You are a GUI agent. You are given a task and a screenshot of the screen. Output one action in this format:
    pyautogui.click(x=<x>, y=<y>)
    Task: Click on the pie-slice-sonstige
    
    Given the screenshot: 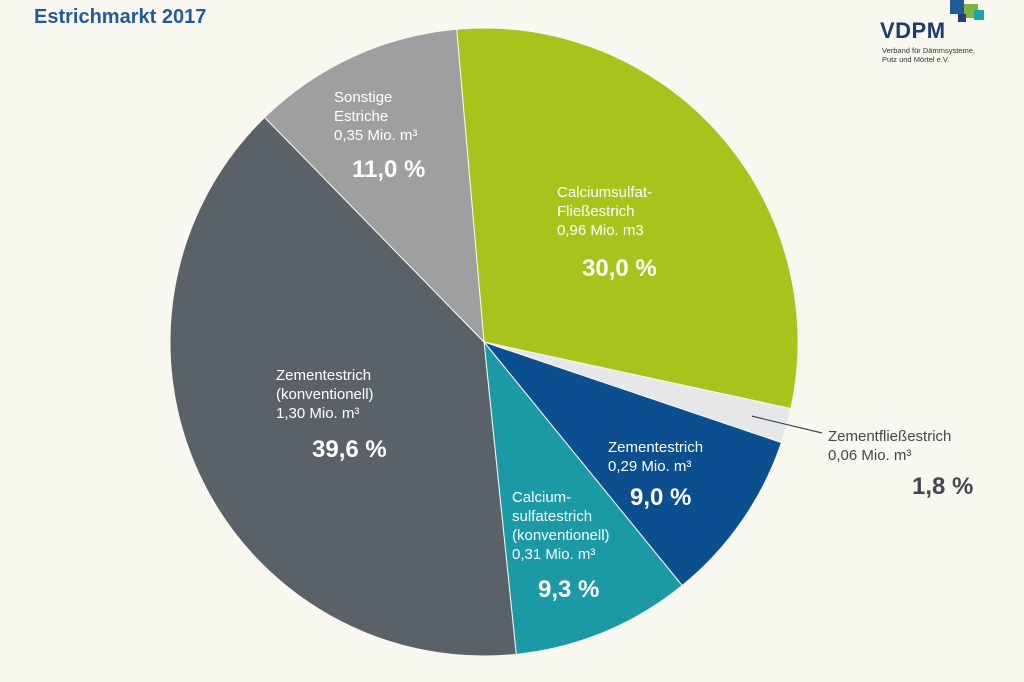 What is the action you would take?
    pyautogui.click(x=374, y=186)
    